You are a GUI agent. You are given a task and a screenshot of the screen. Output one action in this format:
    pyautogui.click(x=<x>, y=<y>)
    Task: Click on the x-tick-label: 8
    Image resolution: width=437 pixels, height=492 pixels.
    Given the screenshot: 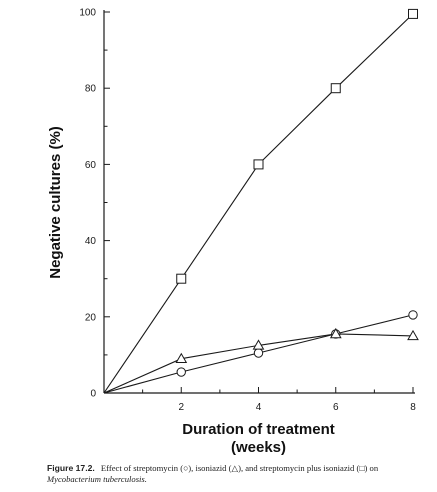 What is the action you would take?
    pyautogui.click(x=413, y=407)
    